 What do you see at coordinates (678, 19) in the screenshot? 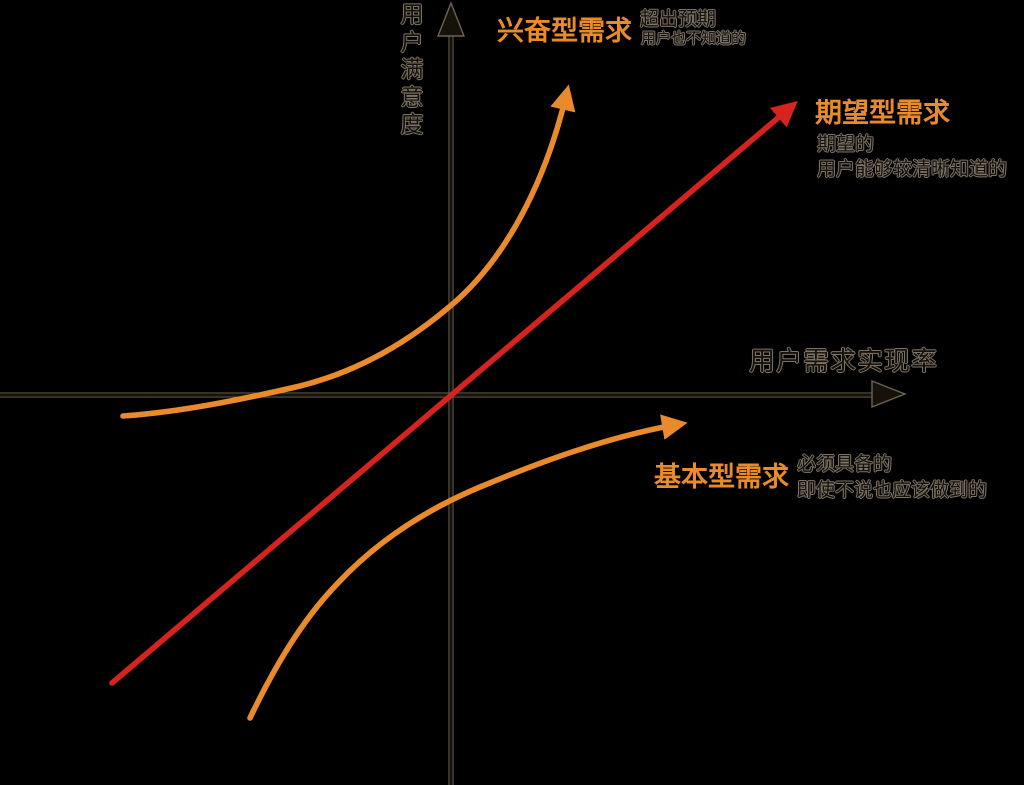
I see `excitement-note-line1: 超出预期` at bounding box center [678, 19].